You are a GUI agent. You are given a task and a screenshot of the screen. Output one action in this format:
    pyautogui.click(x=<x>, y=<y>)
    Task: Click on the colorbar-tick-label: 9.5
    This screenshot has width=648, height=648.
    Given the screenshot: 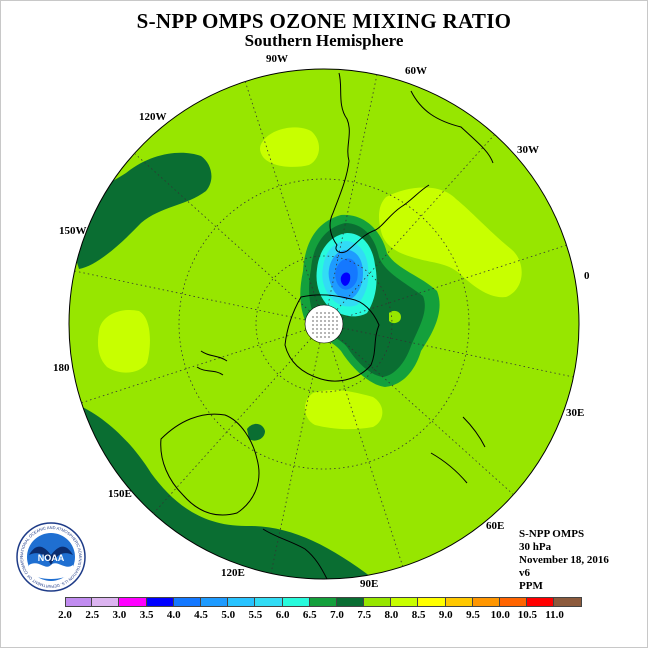 What is the action you would take?
    pyautogui.click(x=473, y=615)
    